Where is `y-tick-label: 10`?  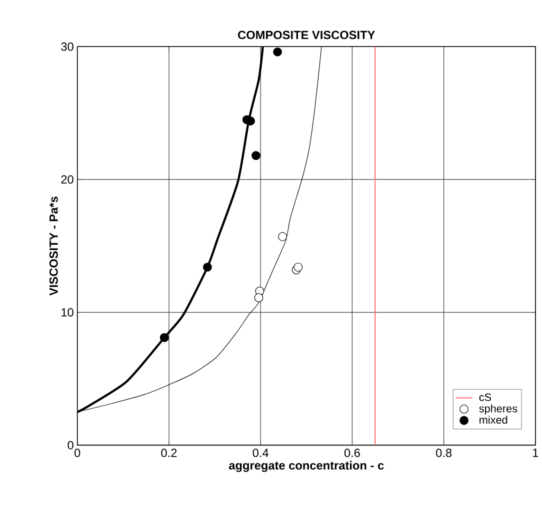 y-tick-label: 10 is located at coordinates (68, 312).